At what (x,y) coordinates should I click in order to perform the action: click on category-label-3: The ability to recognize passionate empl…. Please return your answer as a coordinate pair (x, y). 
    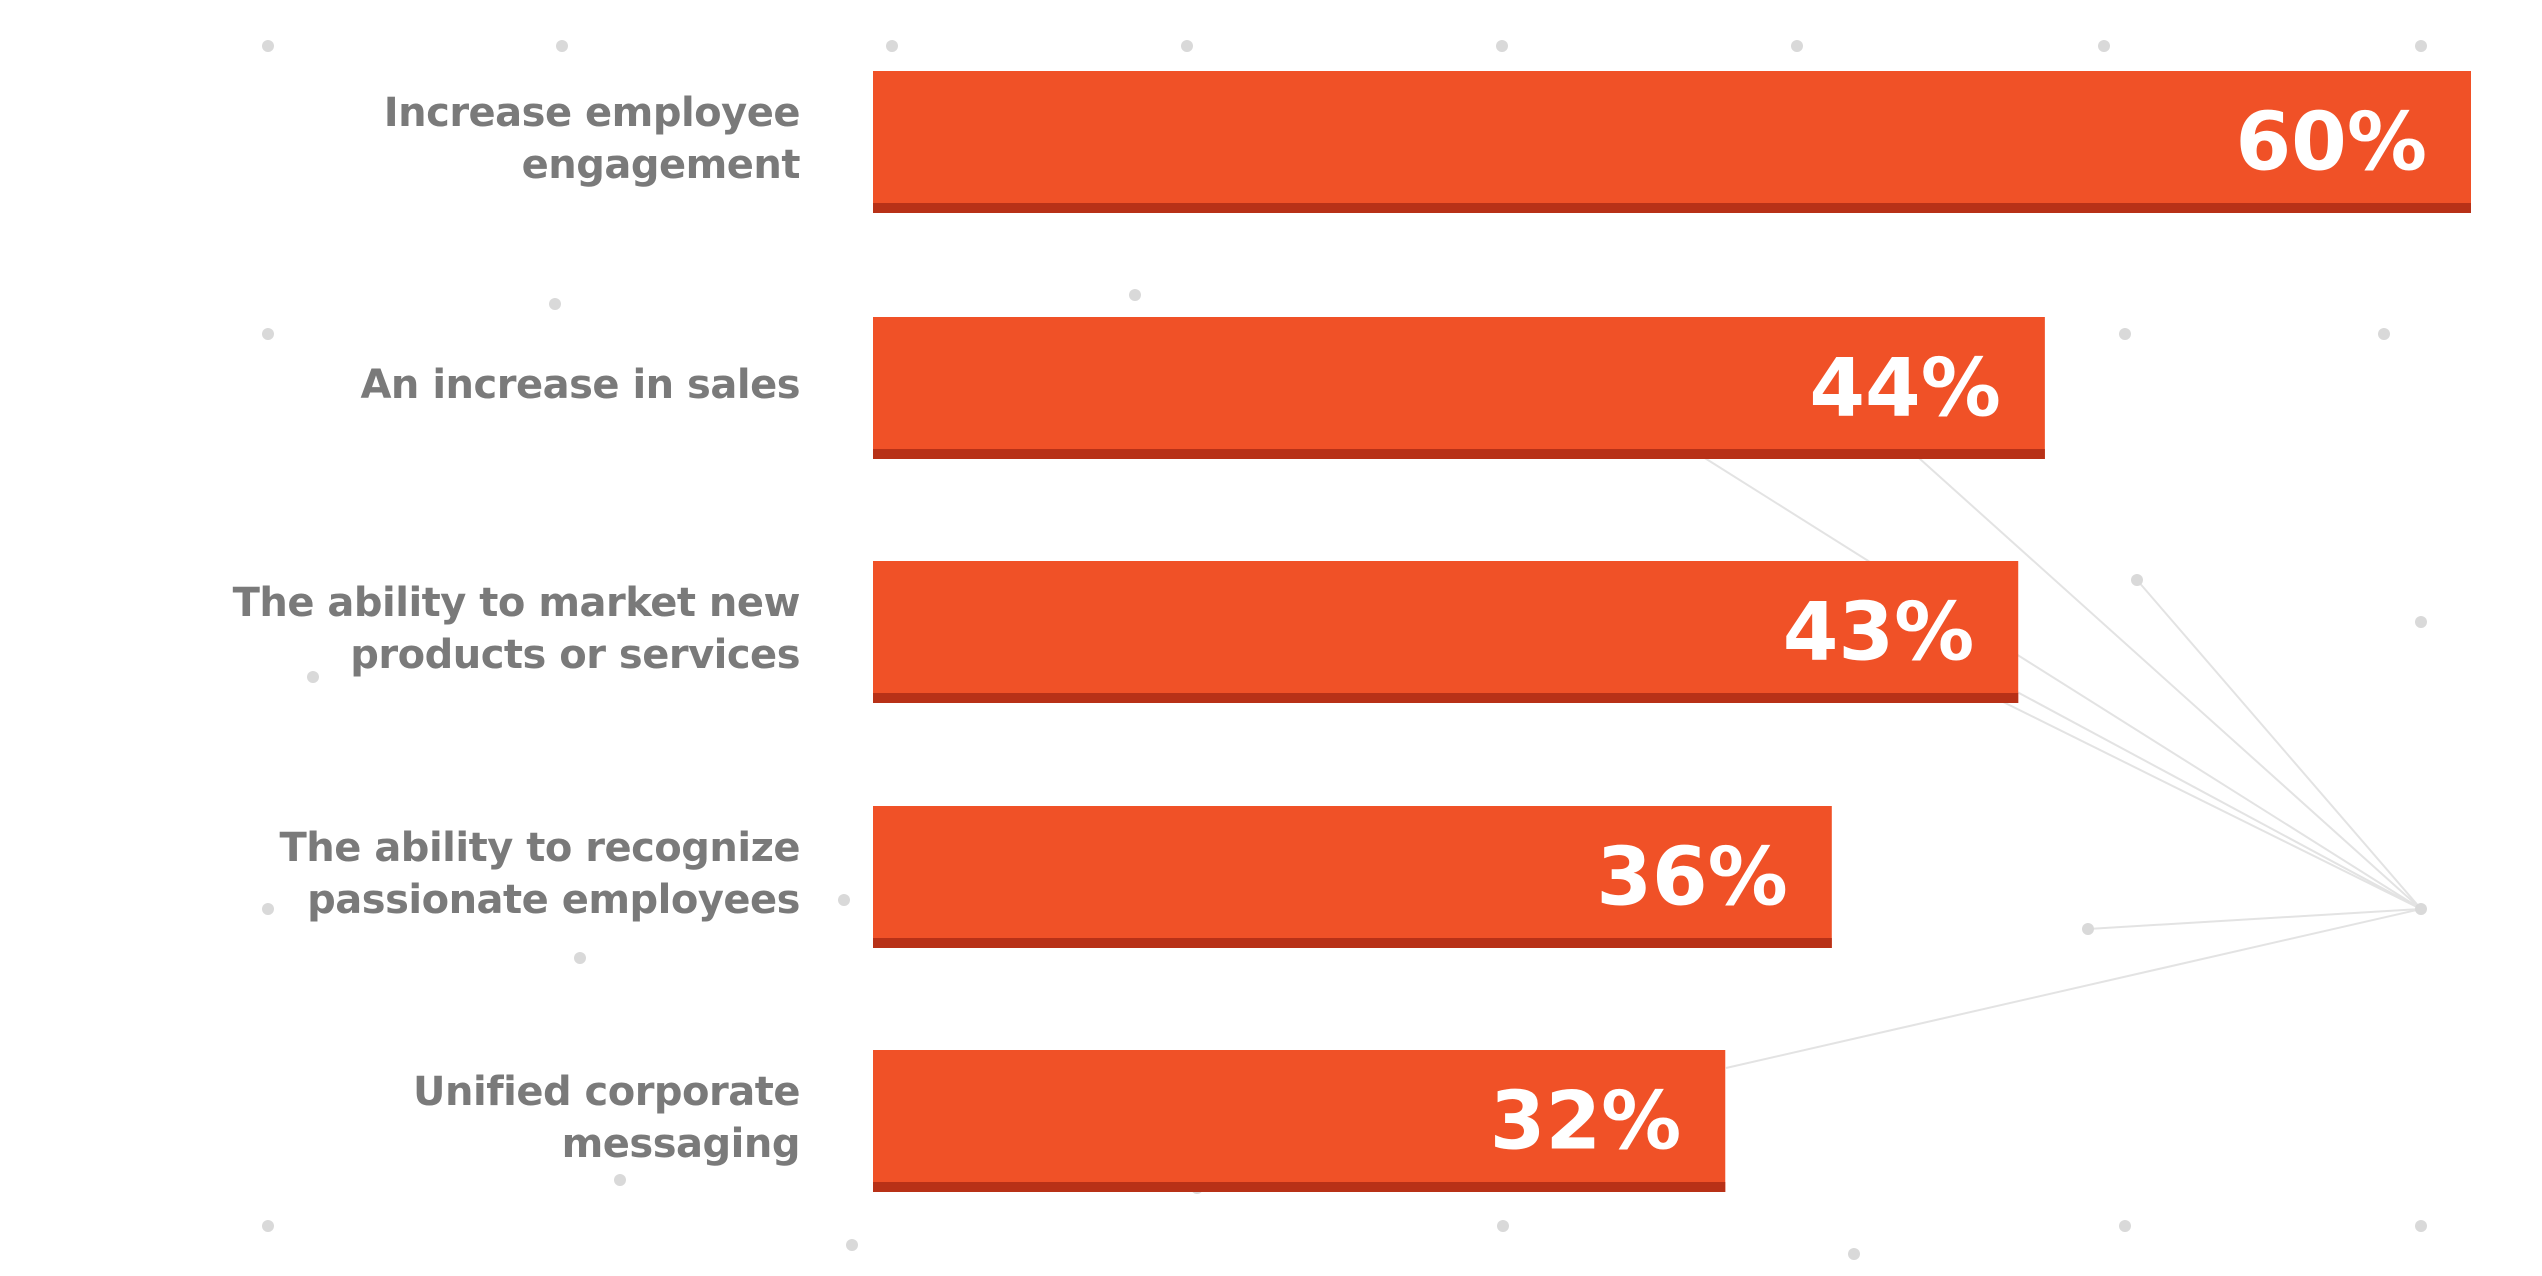
    Looking at the image, I should click on (540, 874).